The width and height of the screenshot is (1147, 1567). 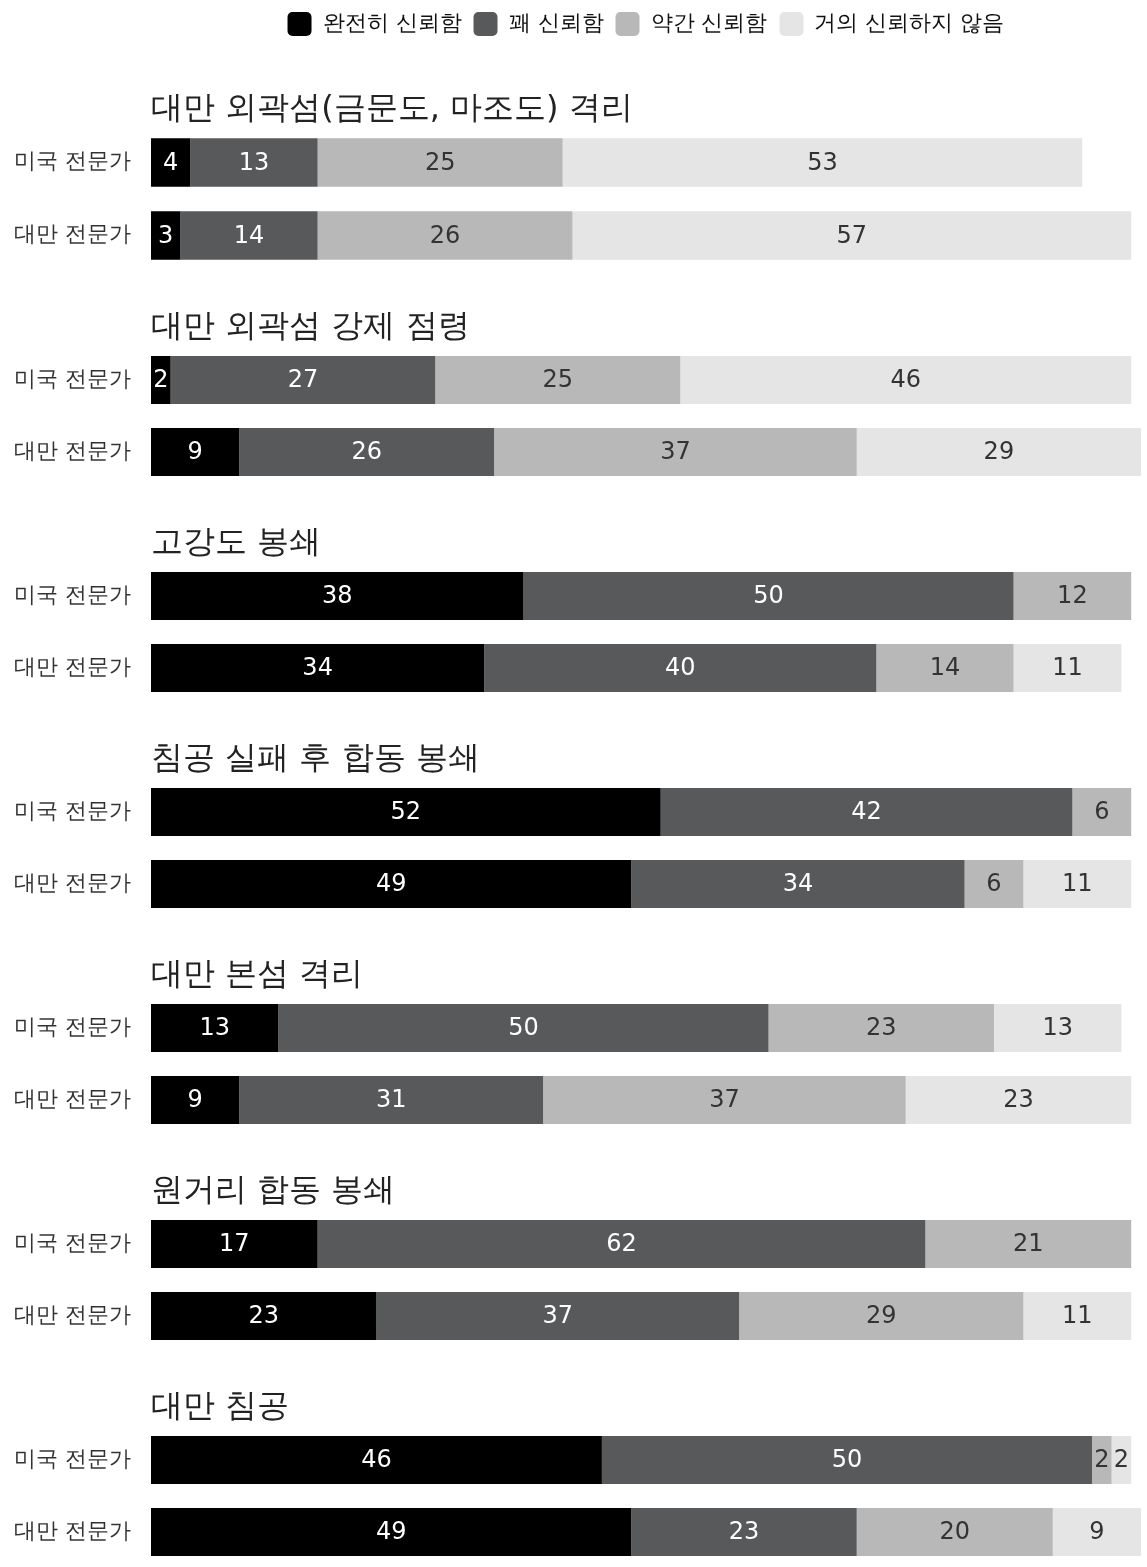 I want to click on data-label: 12, so click(x=1072, y=595).